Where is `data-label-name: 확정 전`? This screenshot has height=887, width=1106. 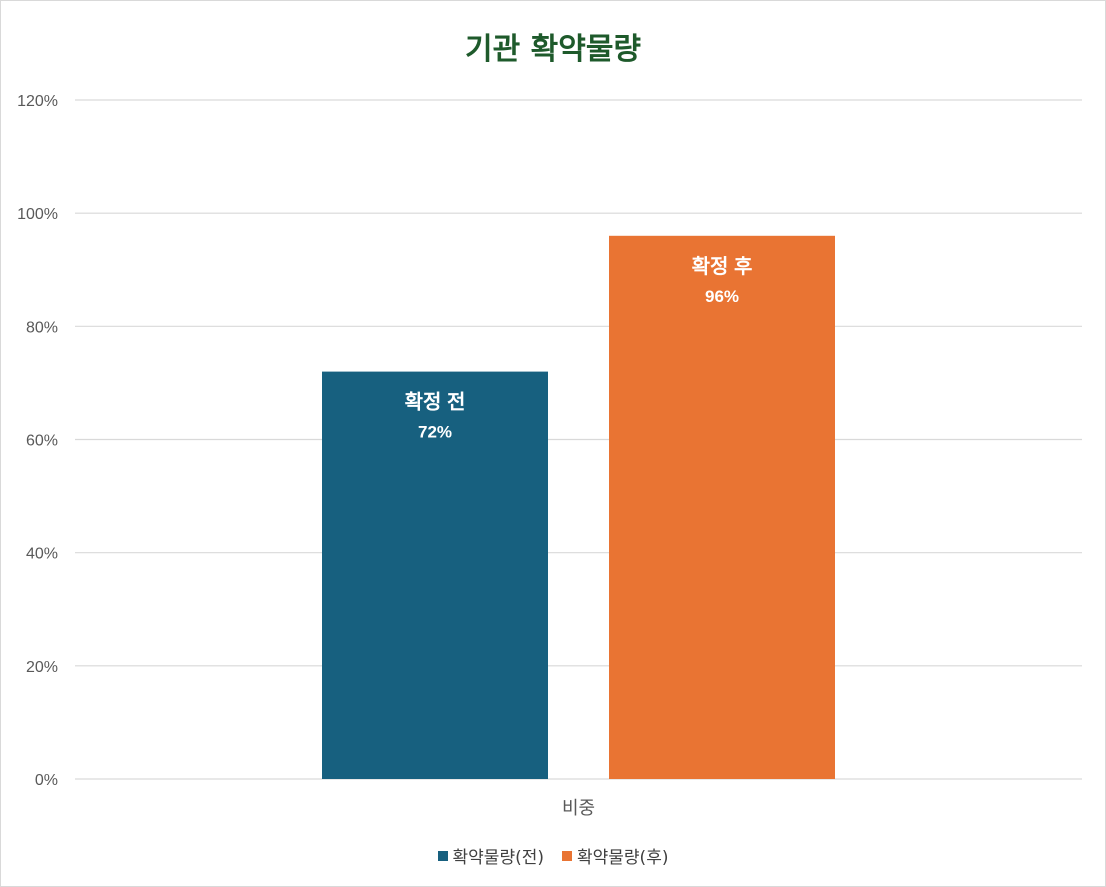
data-label-name: 확정 전 is located at coordinates (435, 402).